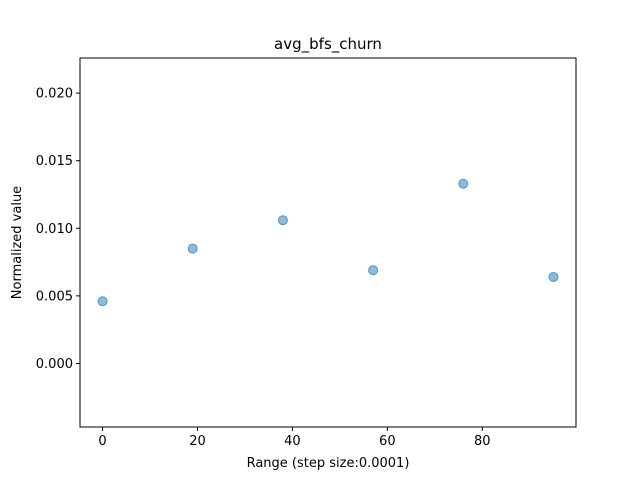  What do you see at coordinates (387, 441) in the screenshot?
I see `x-tick-label: 60` at bounding box center [387, 441].